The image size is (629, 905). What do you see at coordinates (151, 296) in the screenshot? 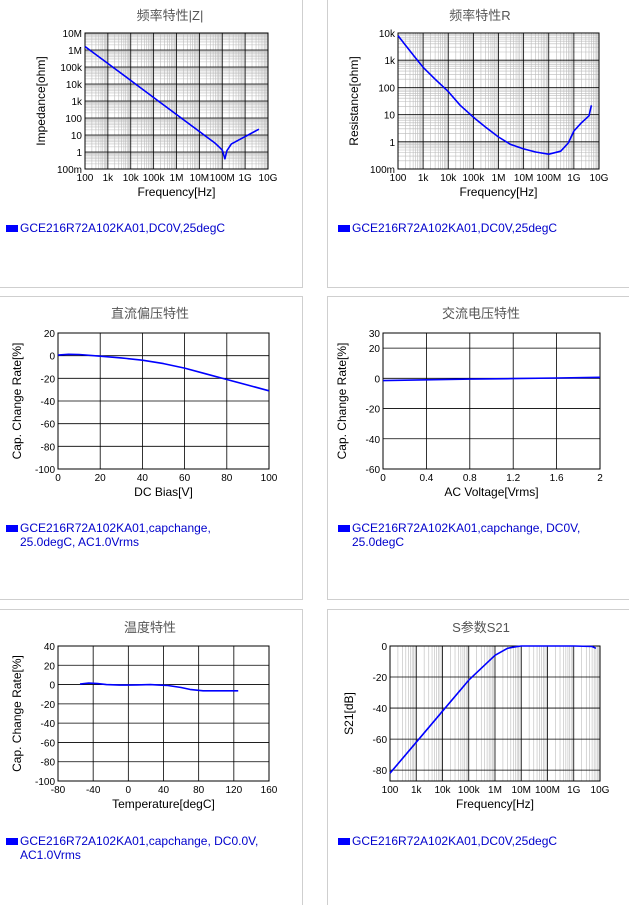
I see `divider-row2-left-top` at bounding box center [151, 296].